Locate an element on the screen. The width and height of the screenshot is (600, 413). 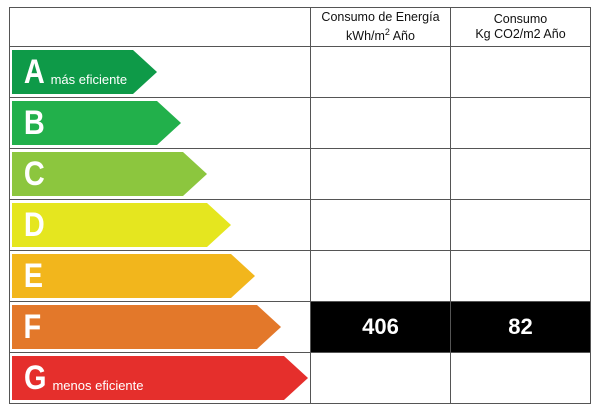
band-cell-e: E is located at coordinates (160, 276).